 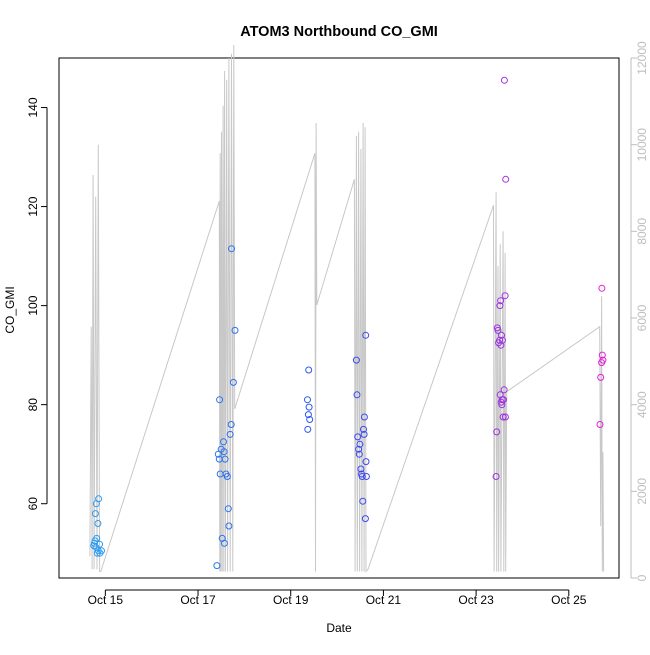 I want to click on y-tick-label: 140, so click(x=33, y=107).